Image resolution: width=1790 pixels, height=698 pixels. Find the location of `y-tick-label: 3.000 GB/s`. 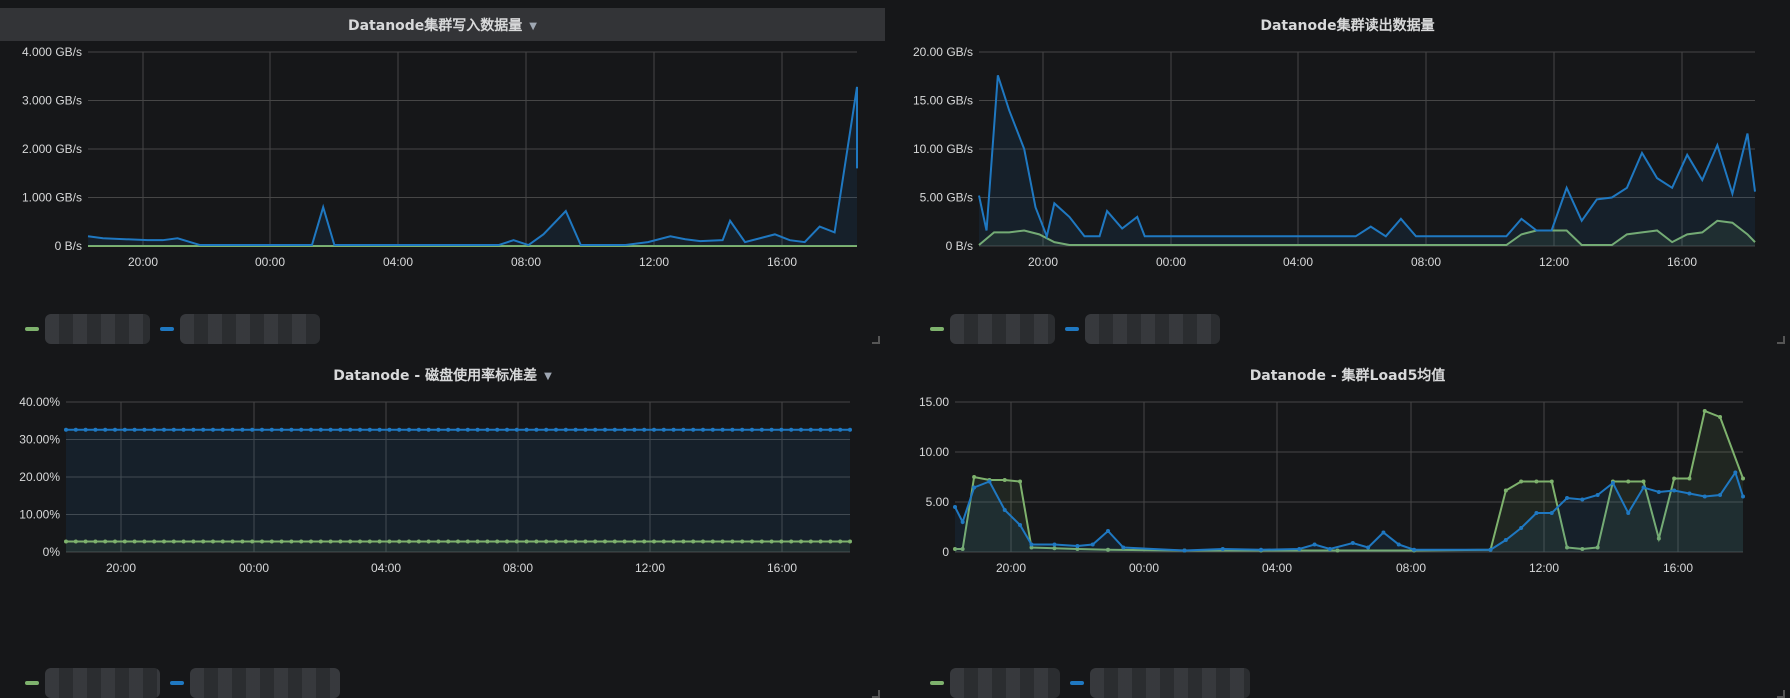

y-tick-label: 3.000 GB/s is located at coordinates (52, 101).